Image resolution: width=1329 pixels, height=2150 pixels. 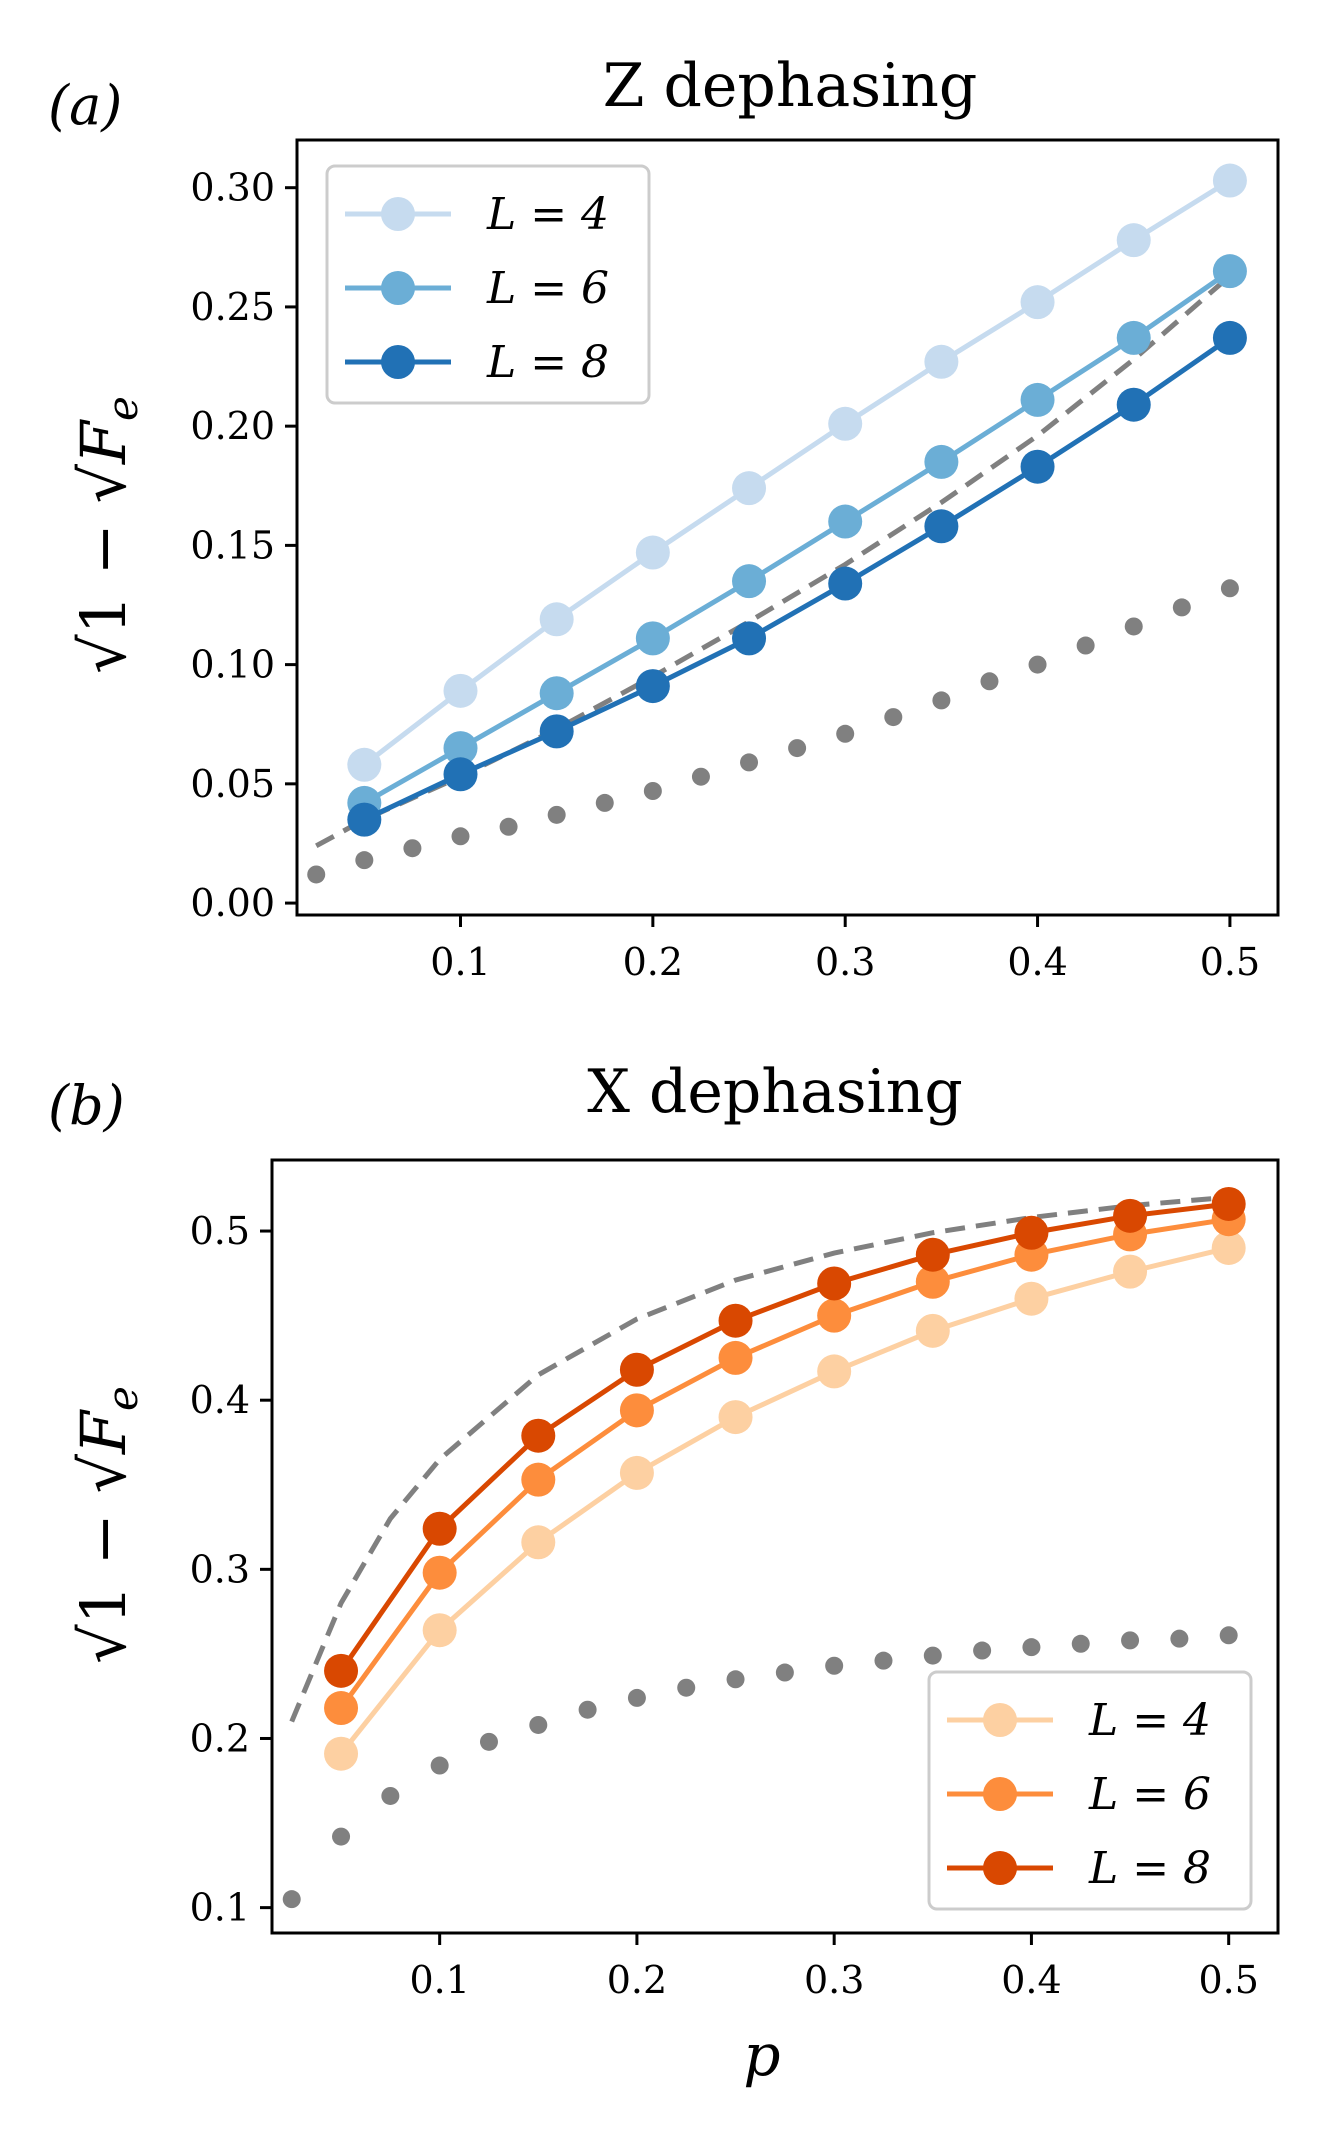 I want to click on x-tick-label: 0.5, so click(x=1230, y=962).